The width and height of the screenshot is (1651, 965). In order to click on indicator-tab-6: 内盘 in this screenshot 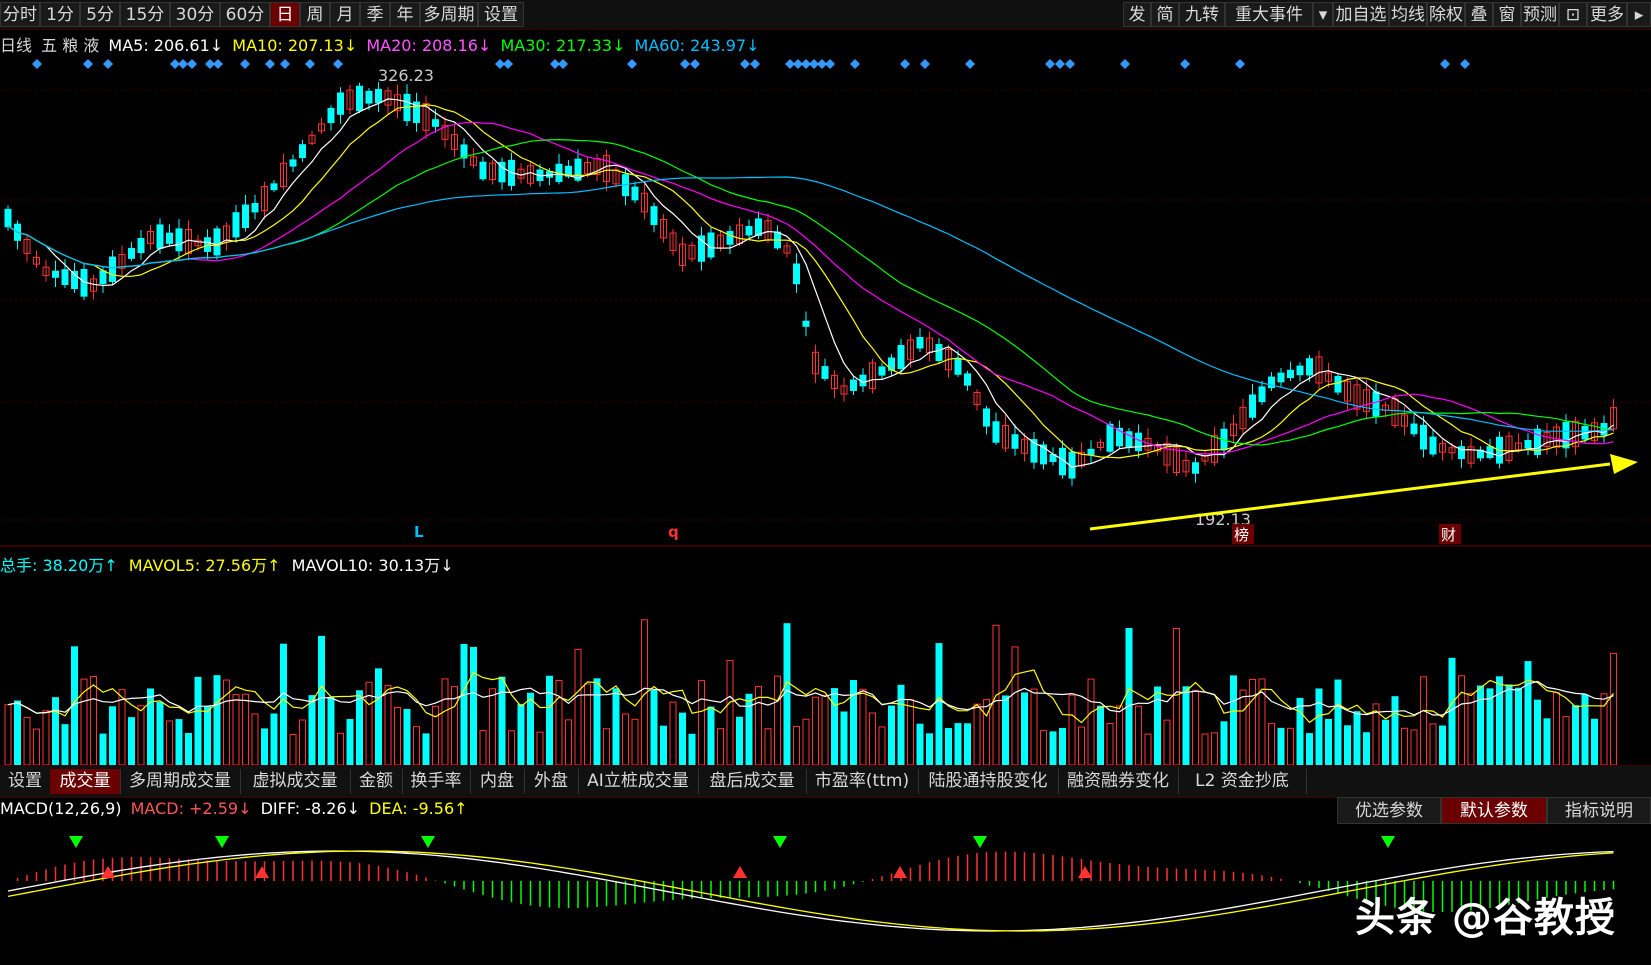, I will do `click(497, 781)`.